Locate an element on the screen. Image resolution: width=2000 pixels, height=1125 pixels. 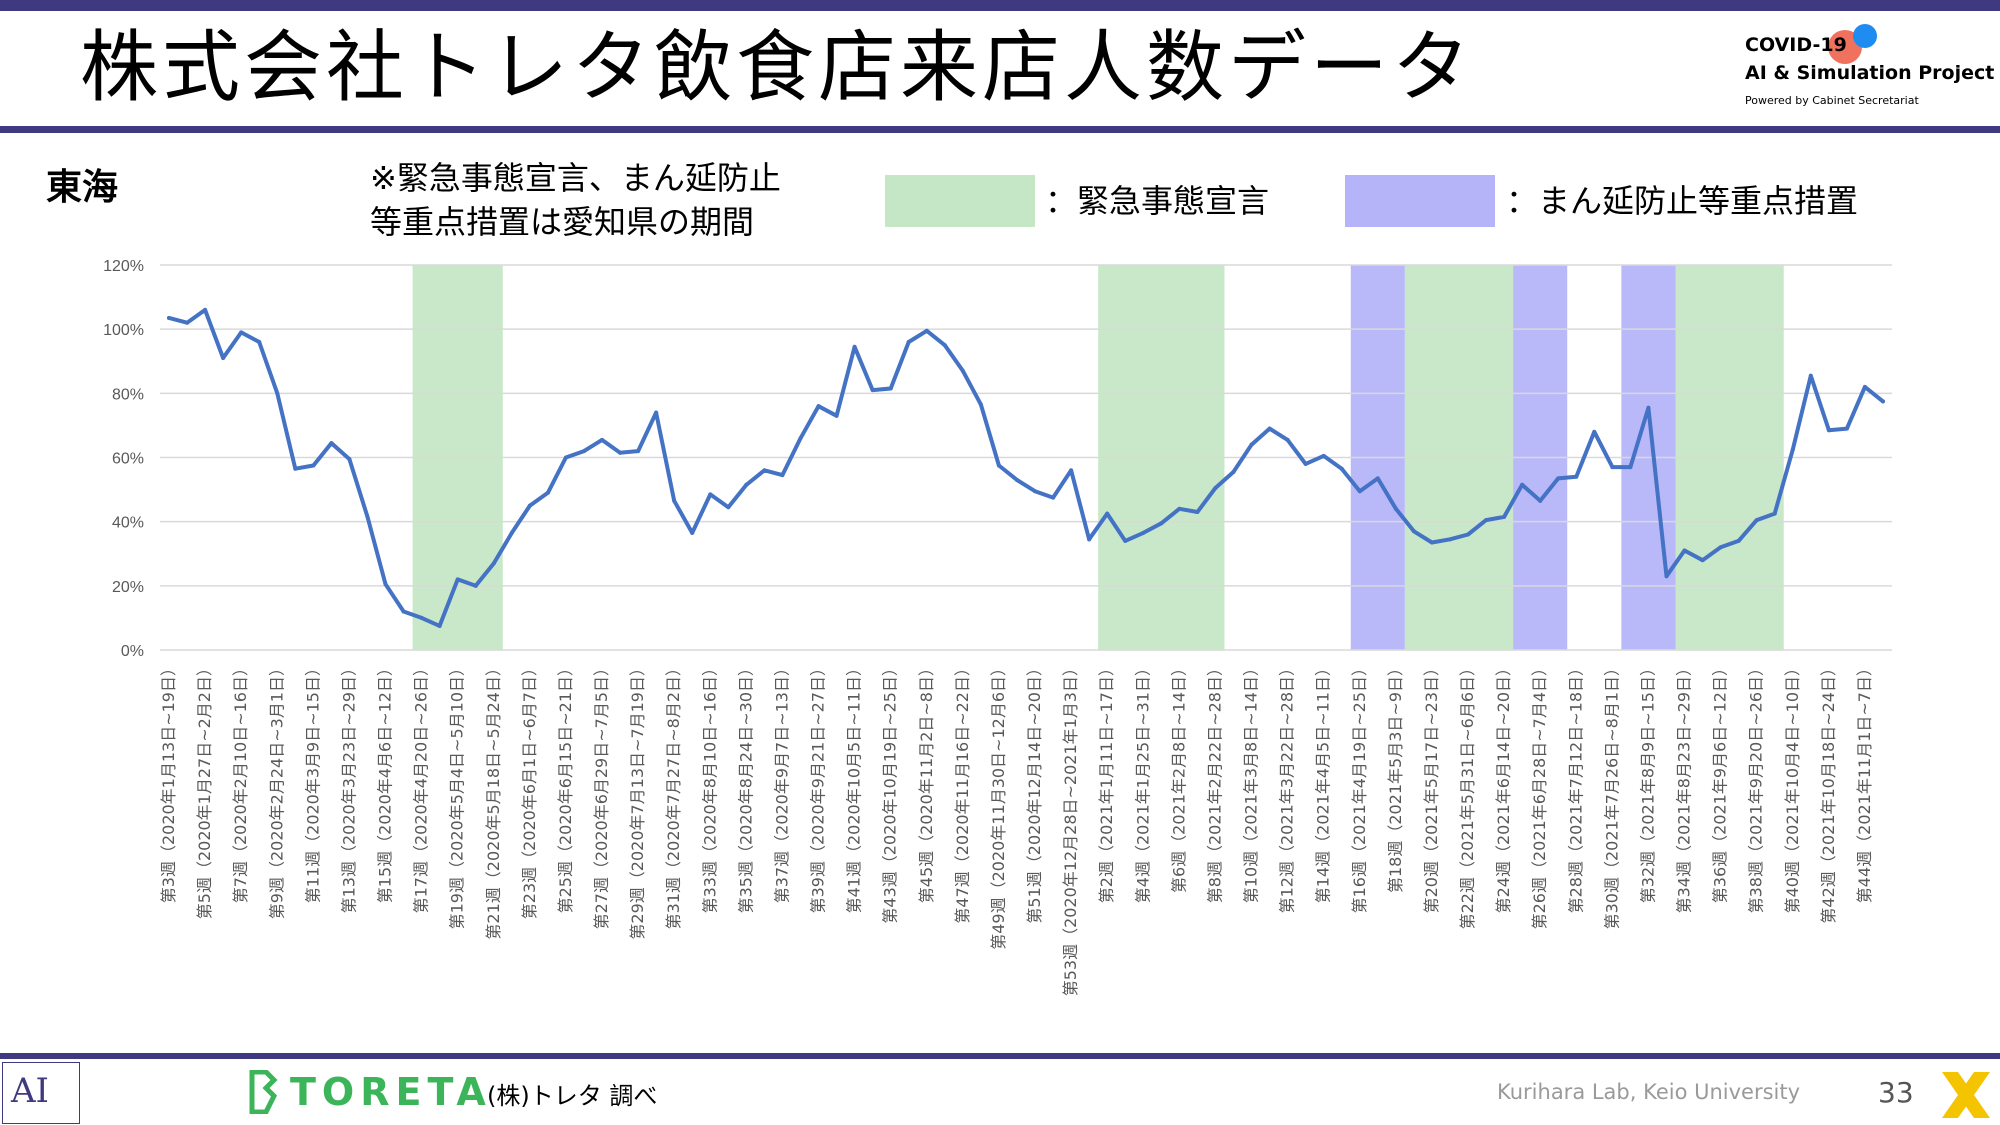
x-tick-label: 第17週（2020年4月20日~26日） is located at coordinates (421, 786).